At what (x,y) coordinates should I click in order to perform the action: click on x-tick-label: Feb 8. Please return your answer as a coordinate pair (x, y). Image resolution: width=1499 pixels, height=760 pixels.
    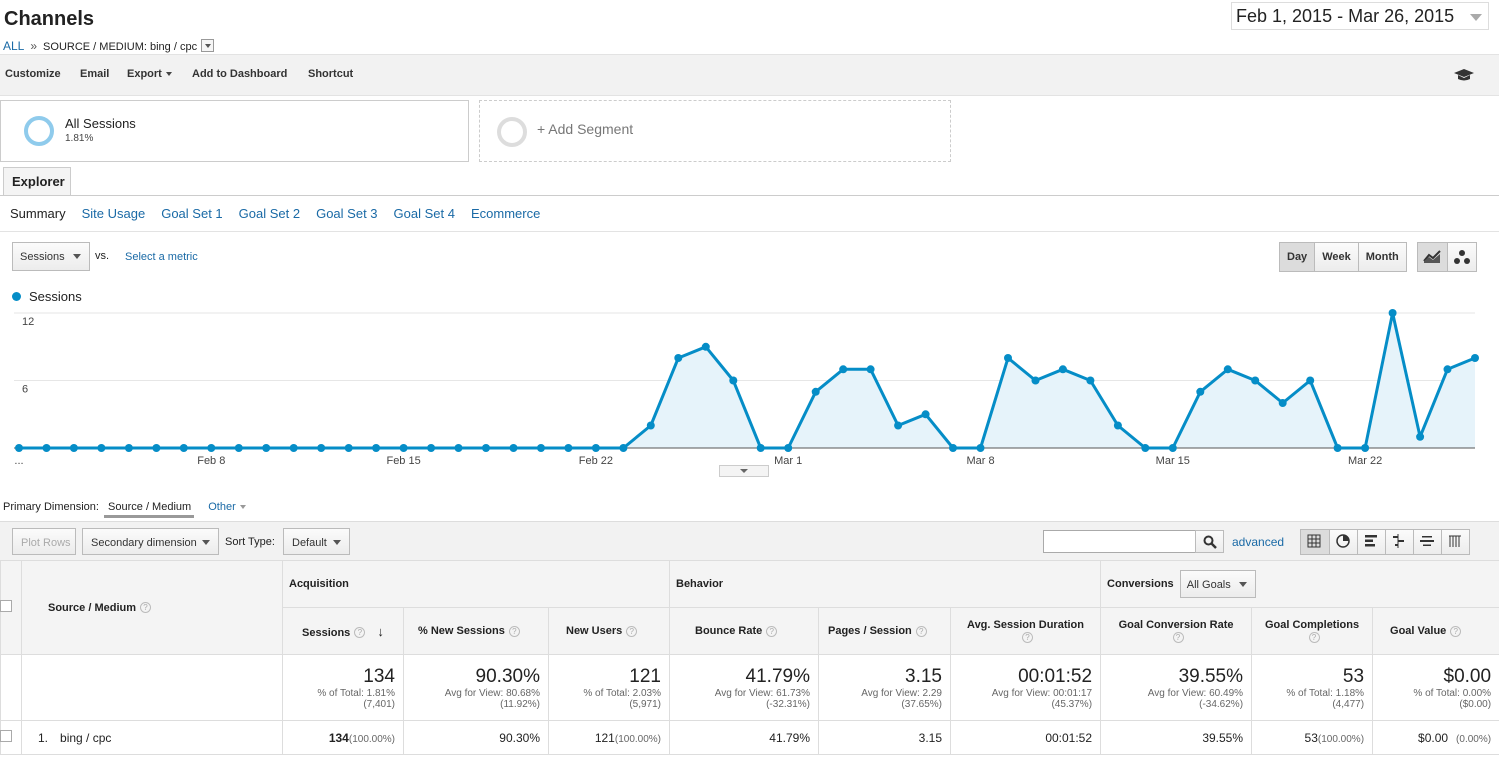
    Looking at the image, I should click on (211, 461).